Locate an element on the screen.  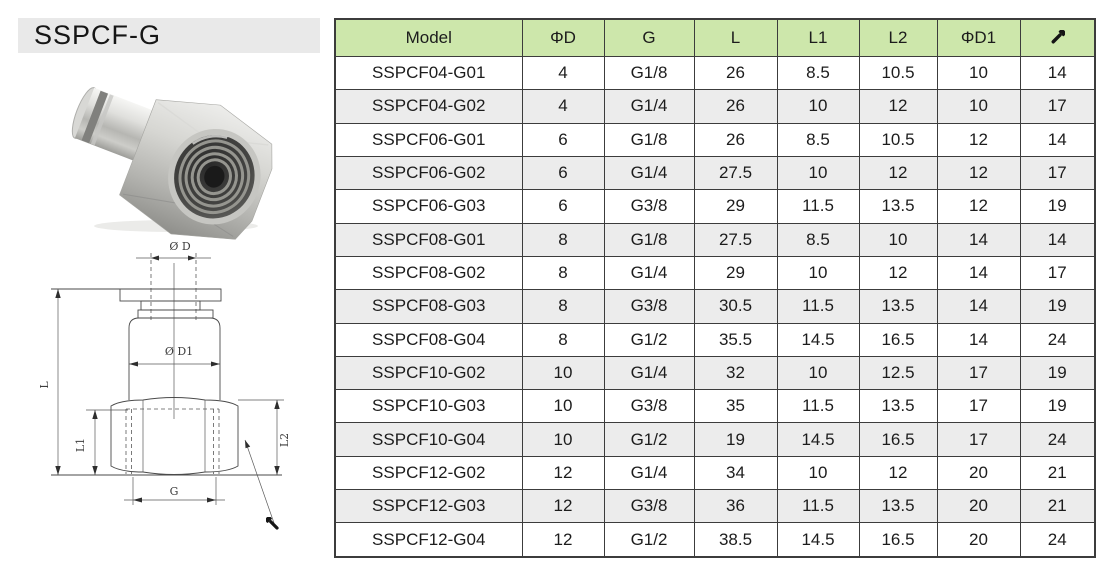
spec-cell: 12.5 is located at coordinates (898, 373).